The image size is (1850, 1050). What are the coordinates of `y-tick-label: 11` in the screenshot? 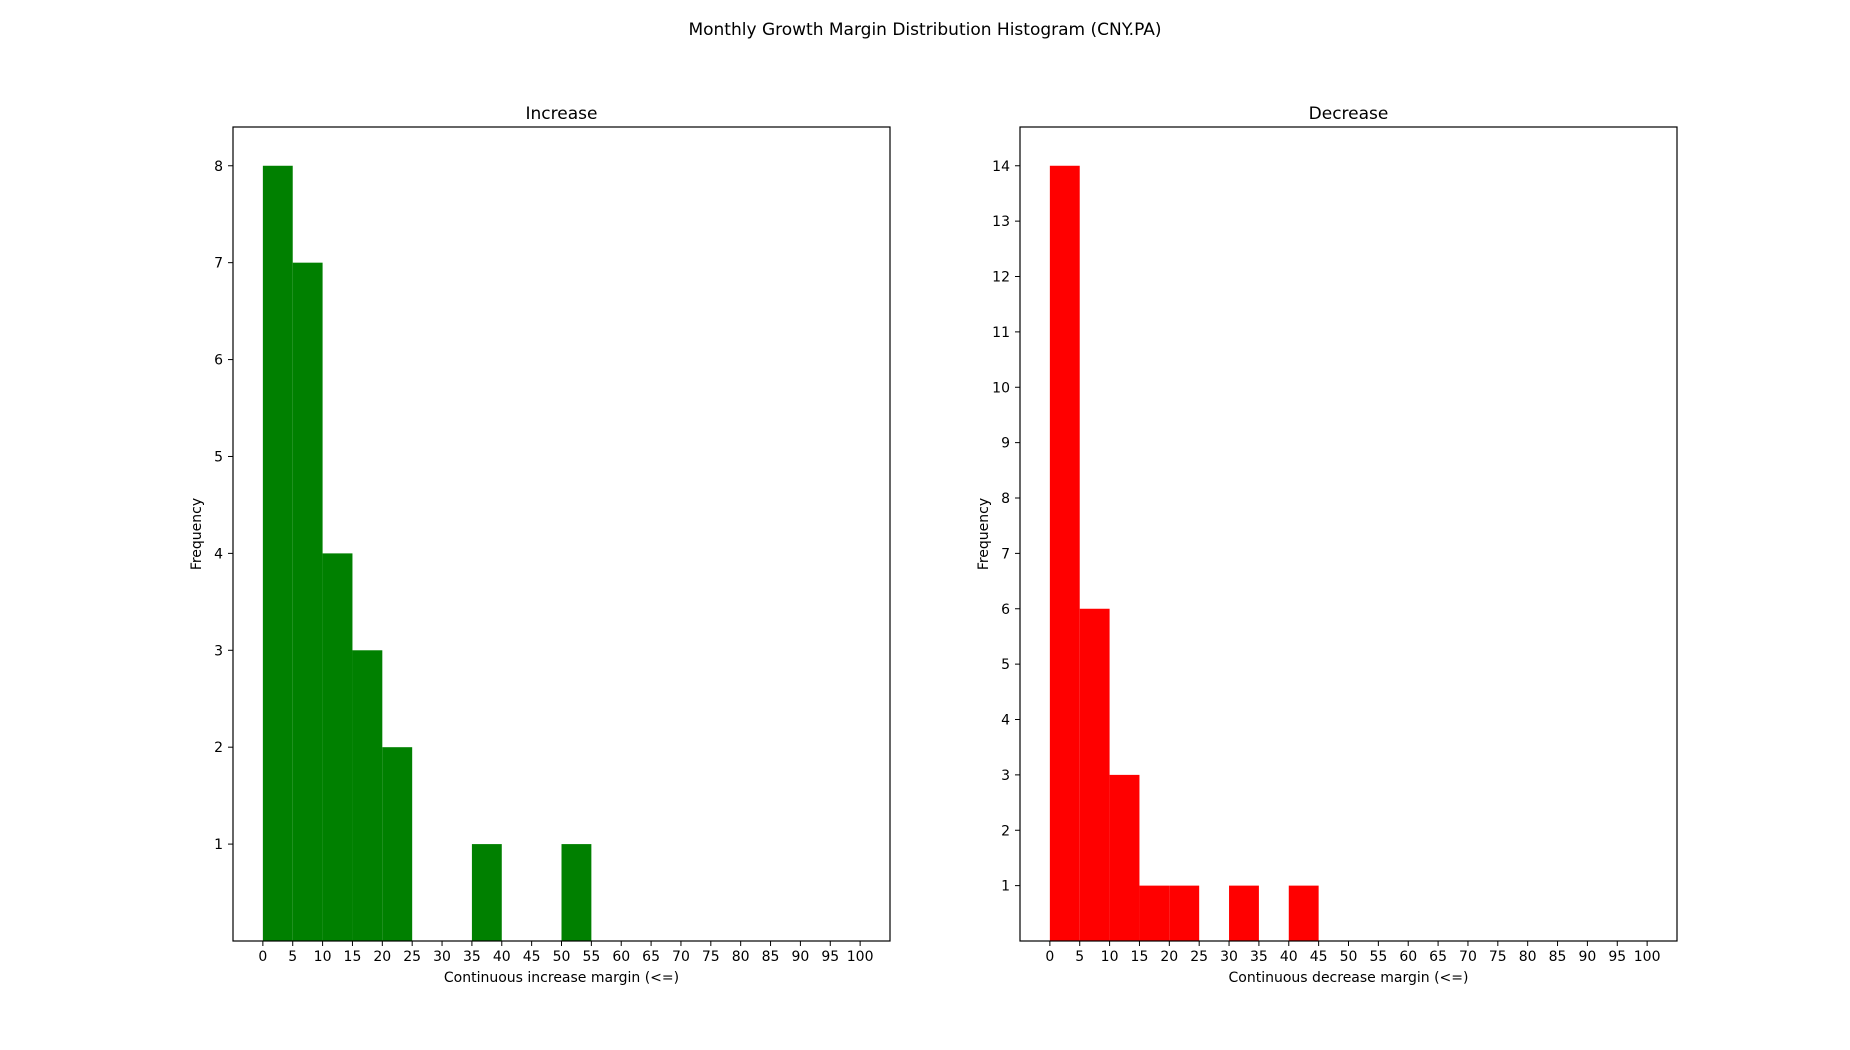 It's located at (1001, 333).